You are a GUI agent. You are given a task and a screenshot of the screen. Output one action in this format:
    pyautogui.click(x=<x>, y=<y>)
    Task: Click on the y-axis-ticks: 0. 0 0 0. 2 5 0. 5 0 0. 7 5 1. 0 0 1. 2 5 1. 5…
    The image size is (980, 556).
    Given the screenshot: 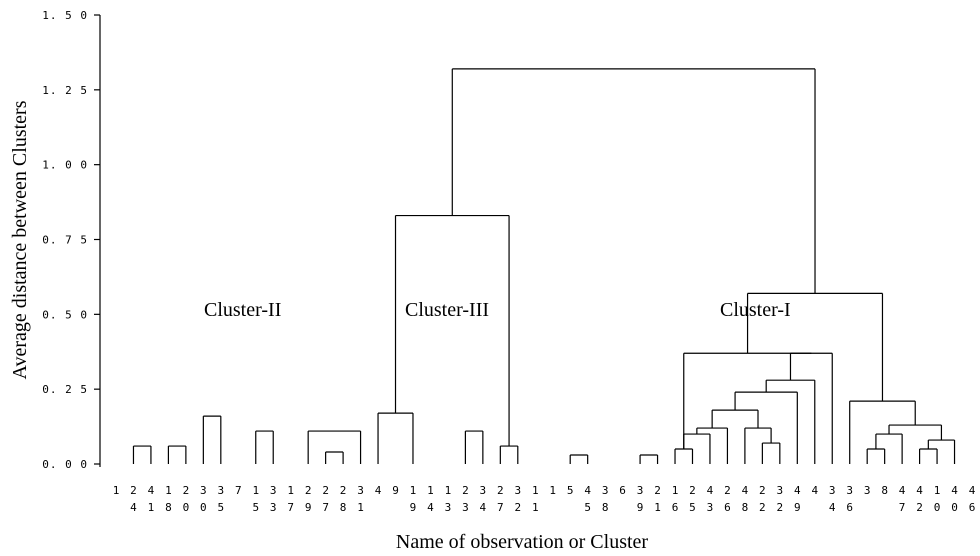 What is the action you would take?
    pyautogui.click(x=71, y=240)
    